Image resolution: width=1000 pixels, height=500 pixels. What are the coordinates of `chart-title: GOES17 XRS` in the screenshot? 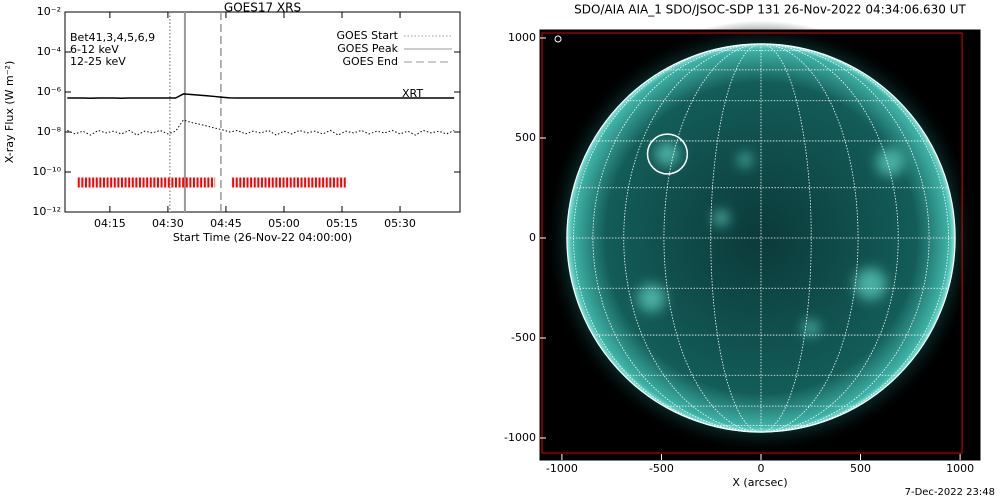 It's located at (262, 8).